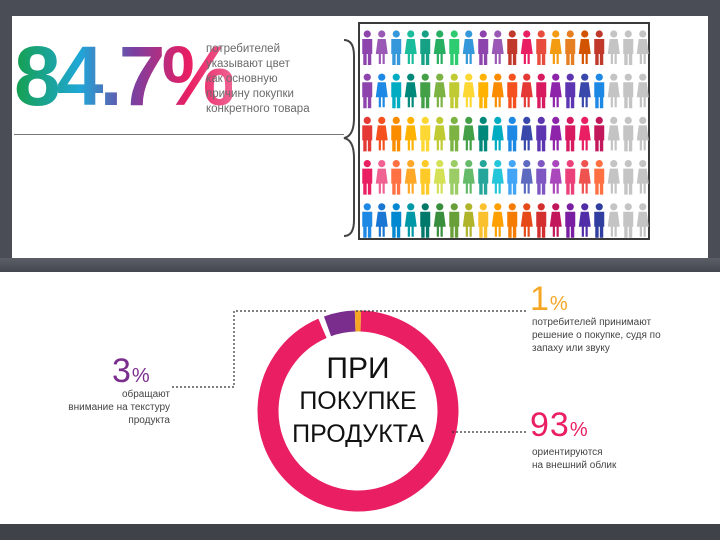 This screenshot has width=720, height=540. I want to click on donut-segment, so click(358, 411).